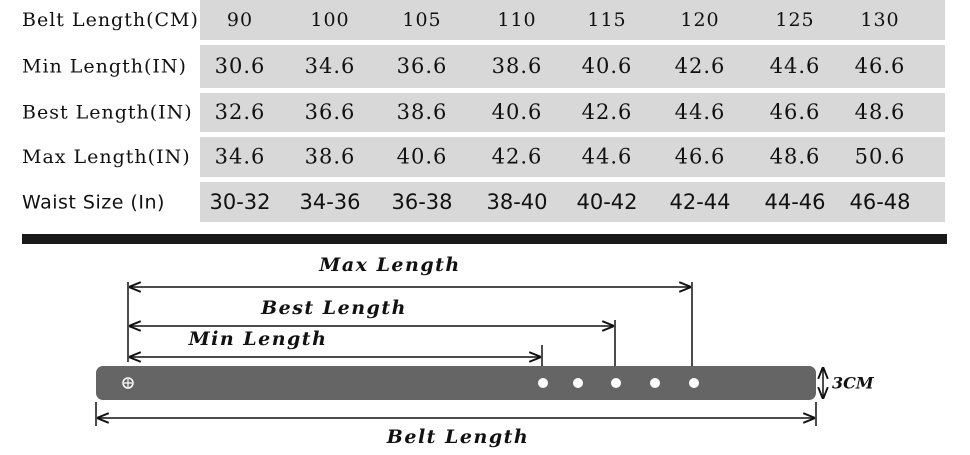 The height and width of the screenshot is (455, 970). What do you see at coordinates (457, 437) in the screenshot?
I see `belt-label: Belt Length` at bounding box center [457, 437].